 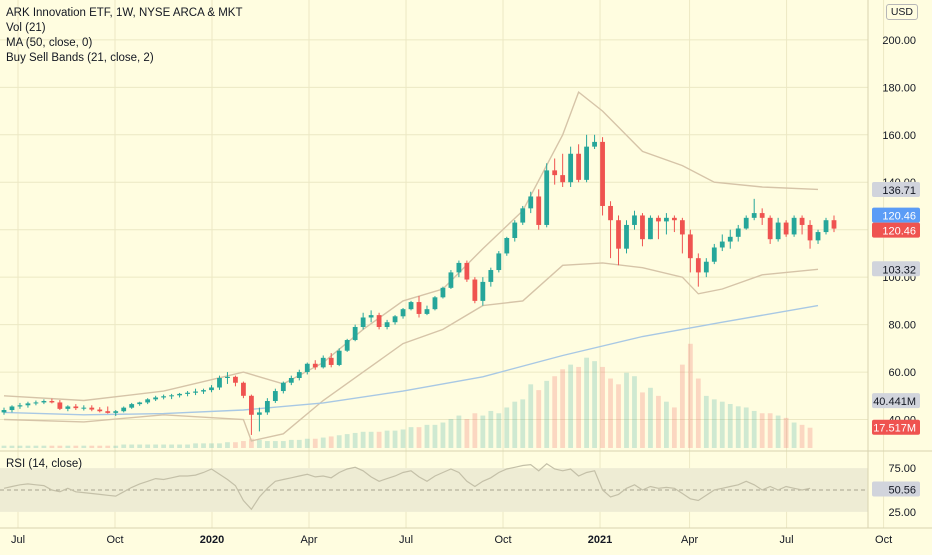 I want to click on price-badge-upper-band: 136.71, so click(x=899, y=191).